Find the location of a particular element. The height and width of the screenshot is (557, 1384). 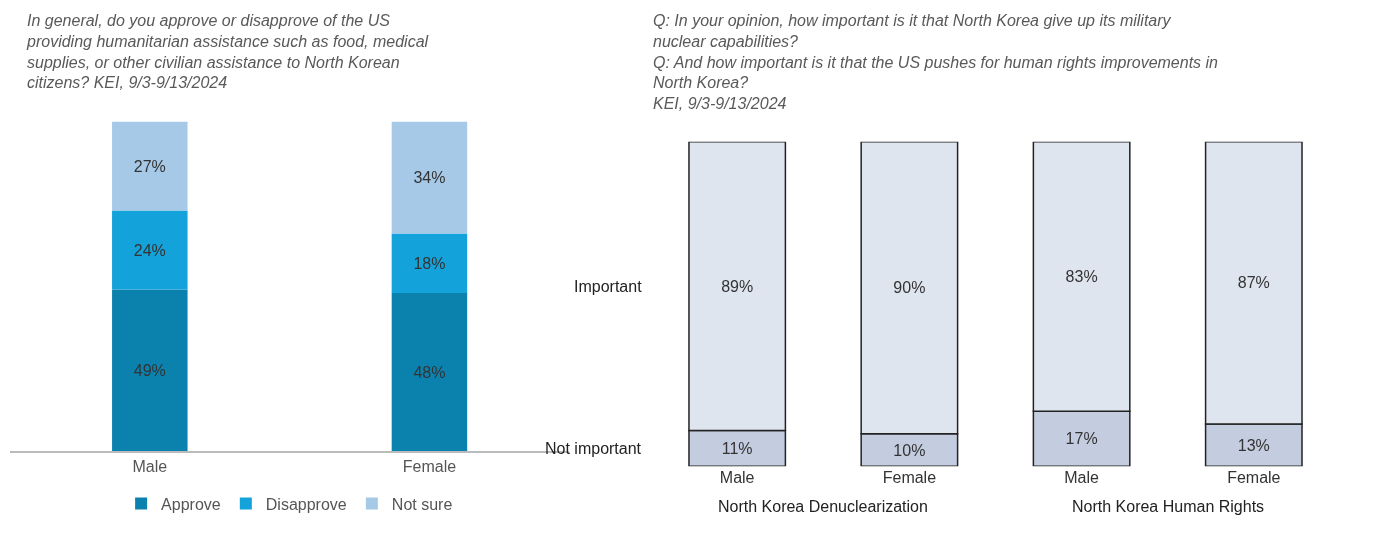

legend-label: Approve is located at coordinates (191, 504).